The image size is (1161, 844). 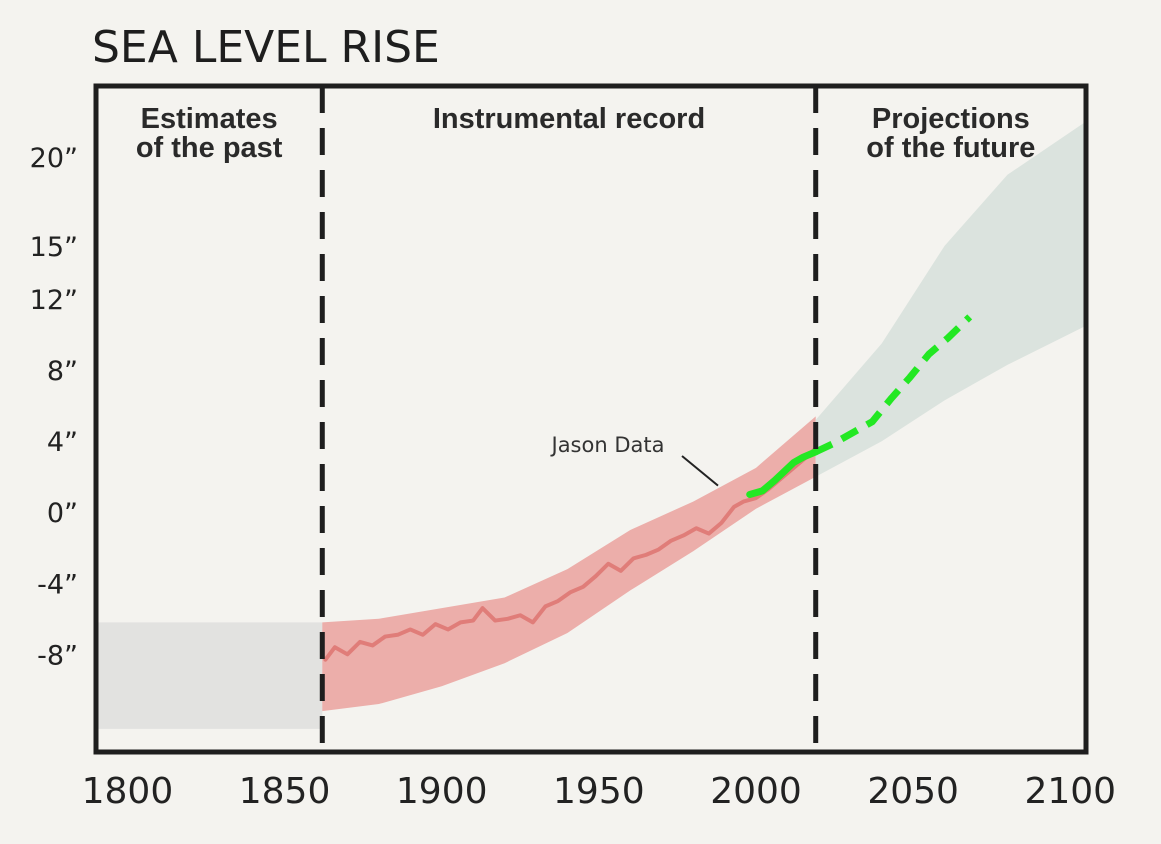 I want to click on x-tick-label: 2100, so click(x=1070, y=791).